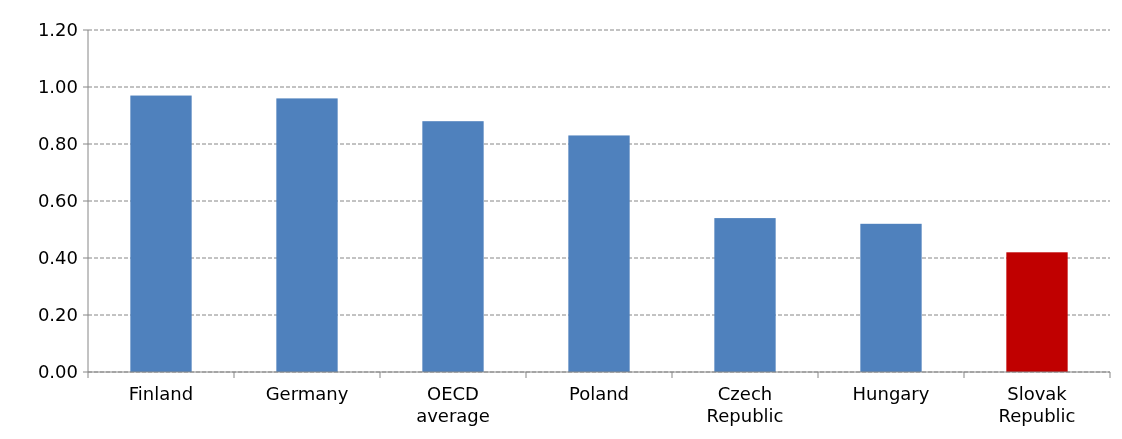 This screenshot has height=439, width=1122. I want to click on x-tick-label: Germany, so click(307, 393).